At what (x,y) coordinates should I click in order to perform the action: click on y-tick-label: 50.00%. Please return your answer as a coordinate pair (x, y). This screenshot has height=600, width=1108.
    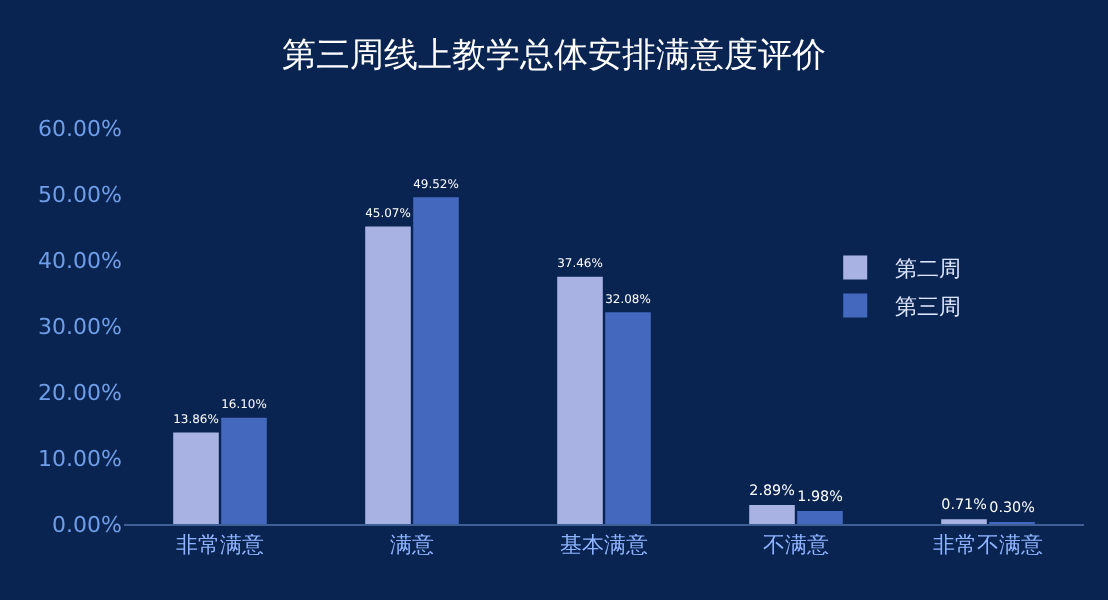
    Looking at the image, I should click on (80, 194).